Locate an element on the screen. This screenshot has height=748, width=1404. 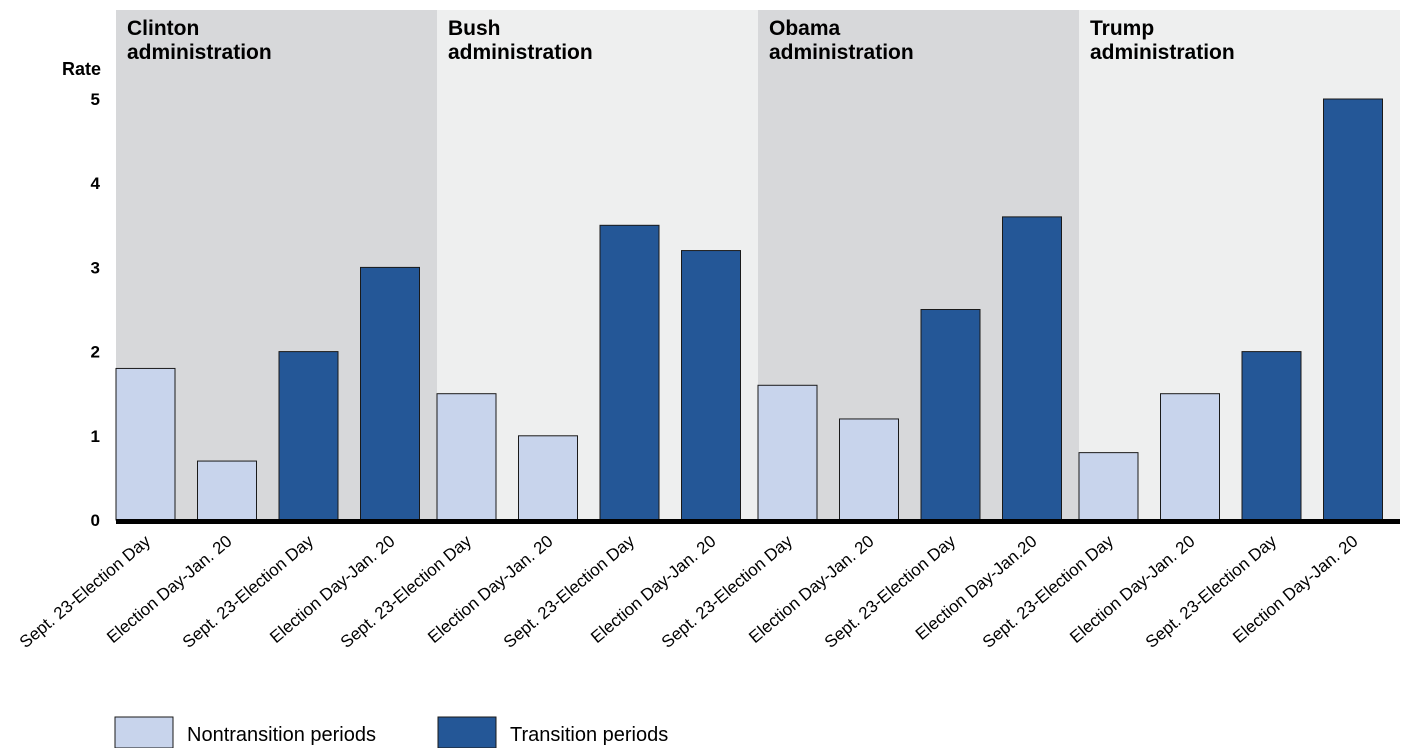
administration-label: Obama administration is located at coordinates (841, 40).